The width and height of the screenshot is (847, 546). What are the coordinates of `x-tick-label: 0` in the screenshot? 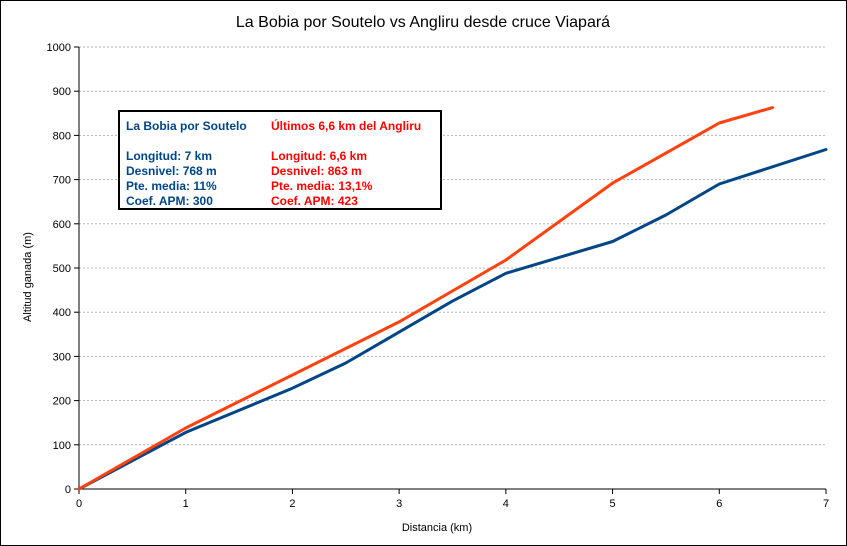 It's located at (79, 504).